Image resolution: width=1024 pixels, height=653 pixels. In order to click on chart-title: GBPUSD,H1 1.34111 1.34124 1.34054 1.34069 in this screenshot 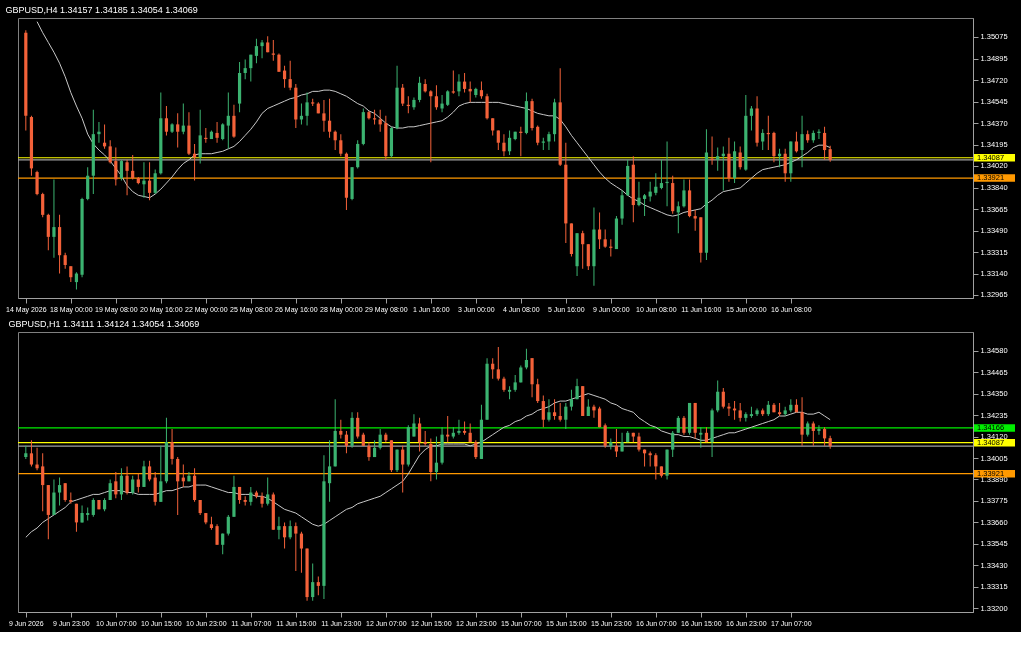, I will do `click(104, 324)`.